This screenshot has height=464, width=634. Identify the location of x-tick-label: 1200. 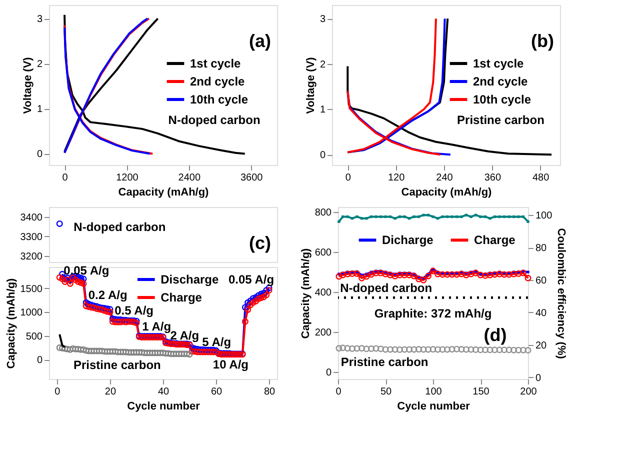
(127, 178).